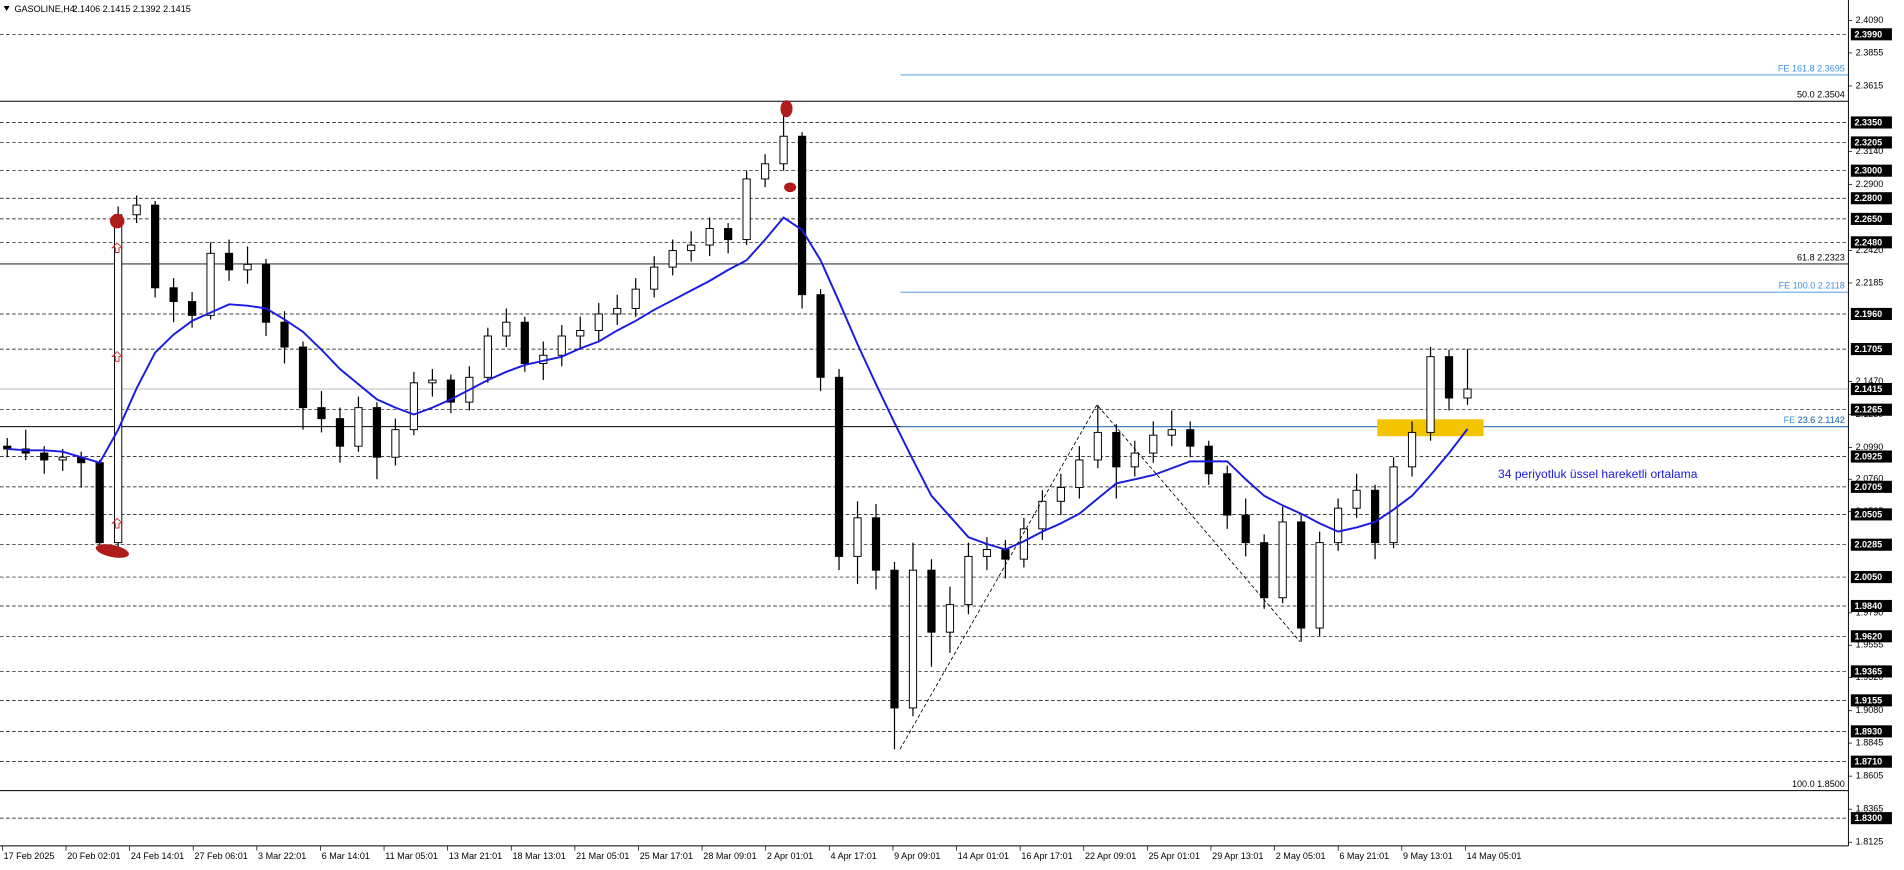 This screenshot has width=1904, height=870. What do you see at coordinates (602, 856) in the screenshot?
I see `x-tick-label: 21 Mar 05:01` at bounding box center [602, 856].